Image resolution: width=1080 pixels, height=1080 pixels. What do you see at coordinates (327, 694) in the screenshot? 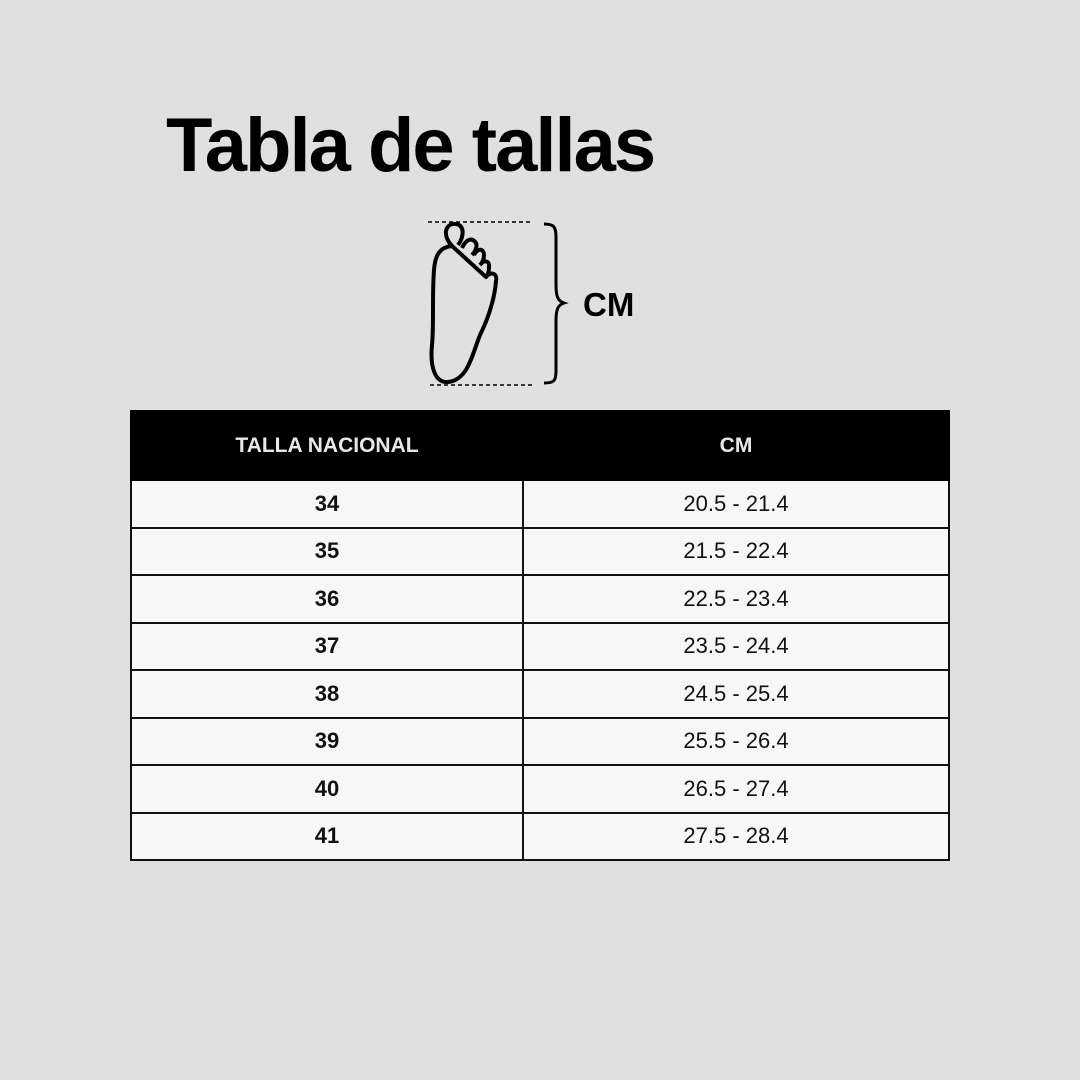
I see `size-cell: 38` at bounding box center [327, 694].